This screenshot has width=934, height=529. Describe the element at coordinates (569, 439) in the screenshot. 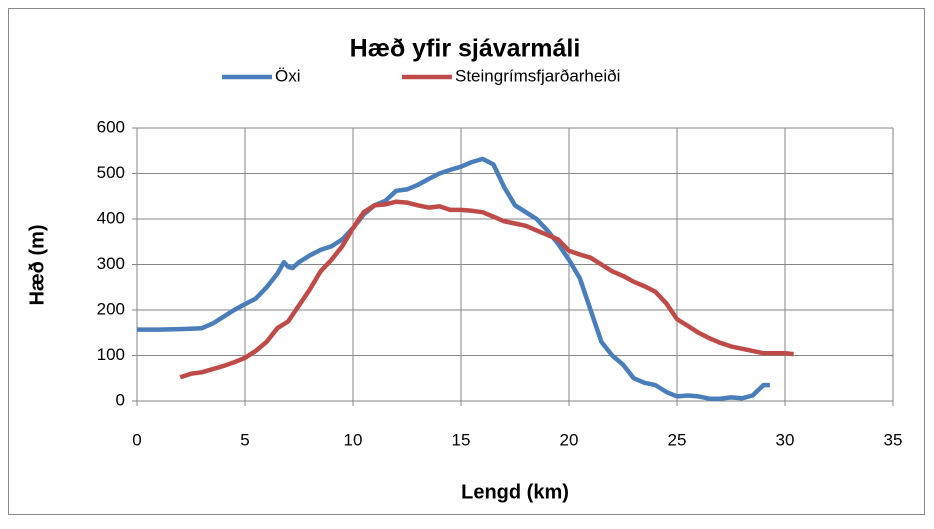

I see `x-tick-label: 20` at that location.